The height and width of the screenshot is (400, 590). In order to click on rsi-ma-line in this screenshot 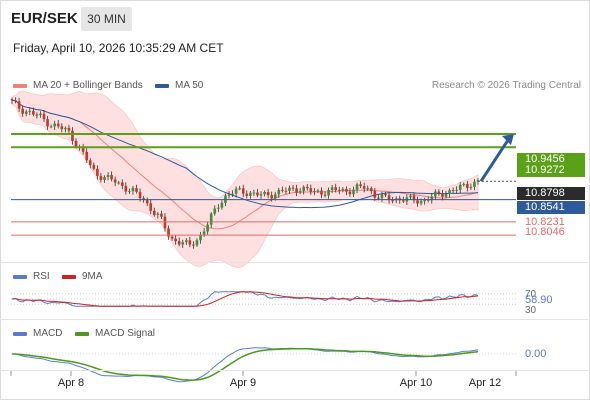, I will do `click(245, 299)`.